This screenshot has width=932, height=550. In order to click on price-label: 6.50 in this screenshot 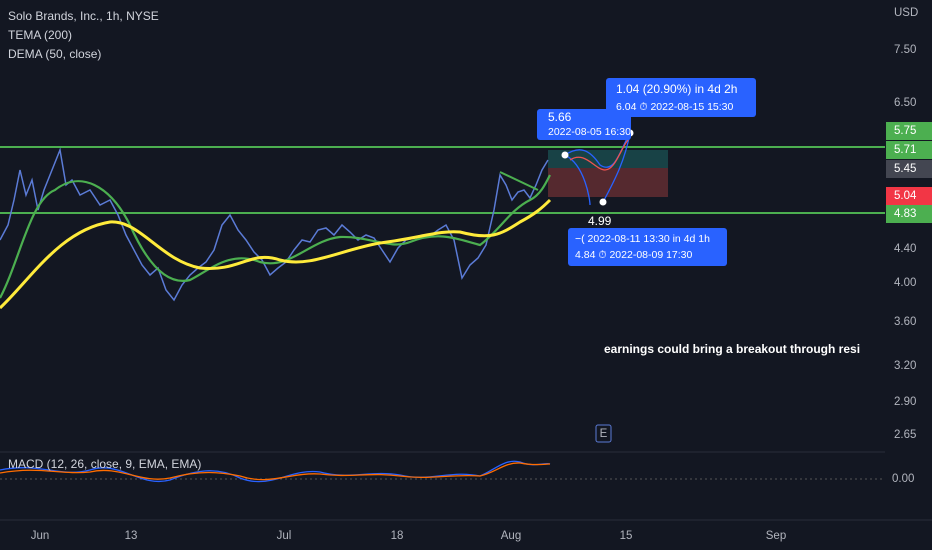, I will do `click(905, 103)`.